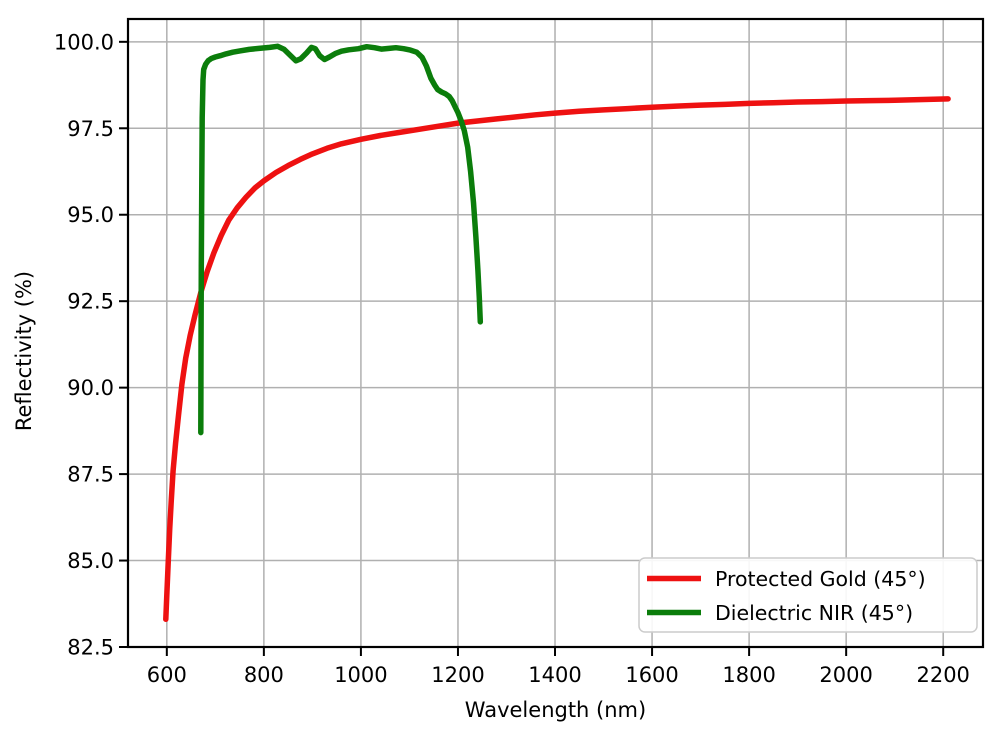  What do you see at coordinates (457, 675) in the screenshot?
I see `x-tick-label: 1200` at bounding box center [457, 675].